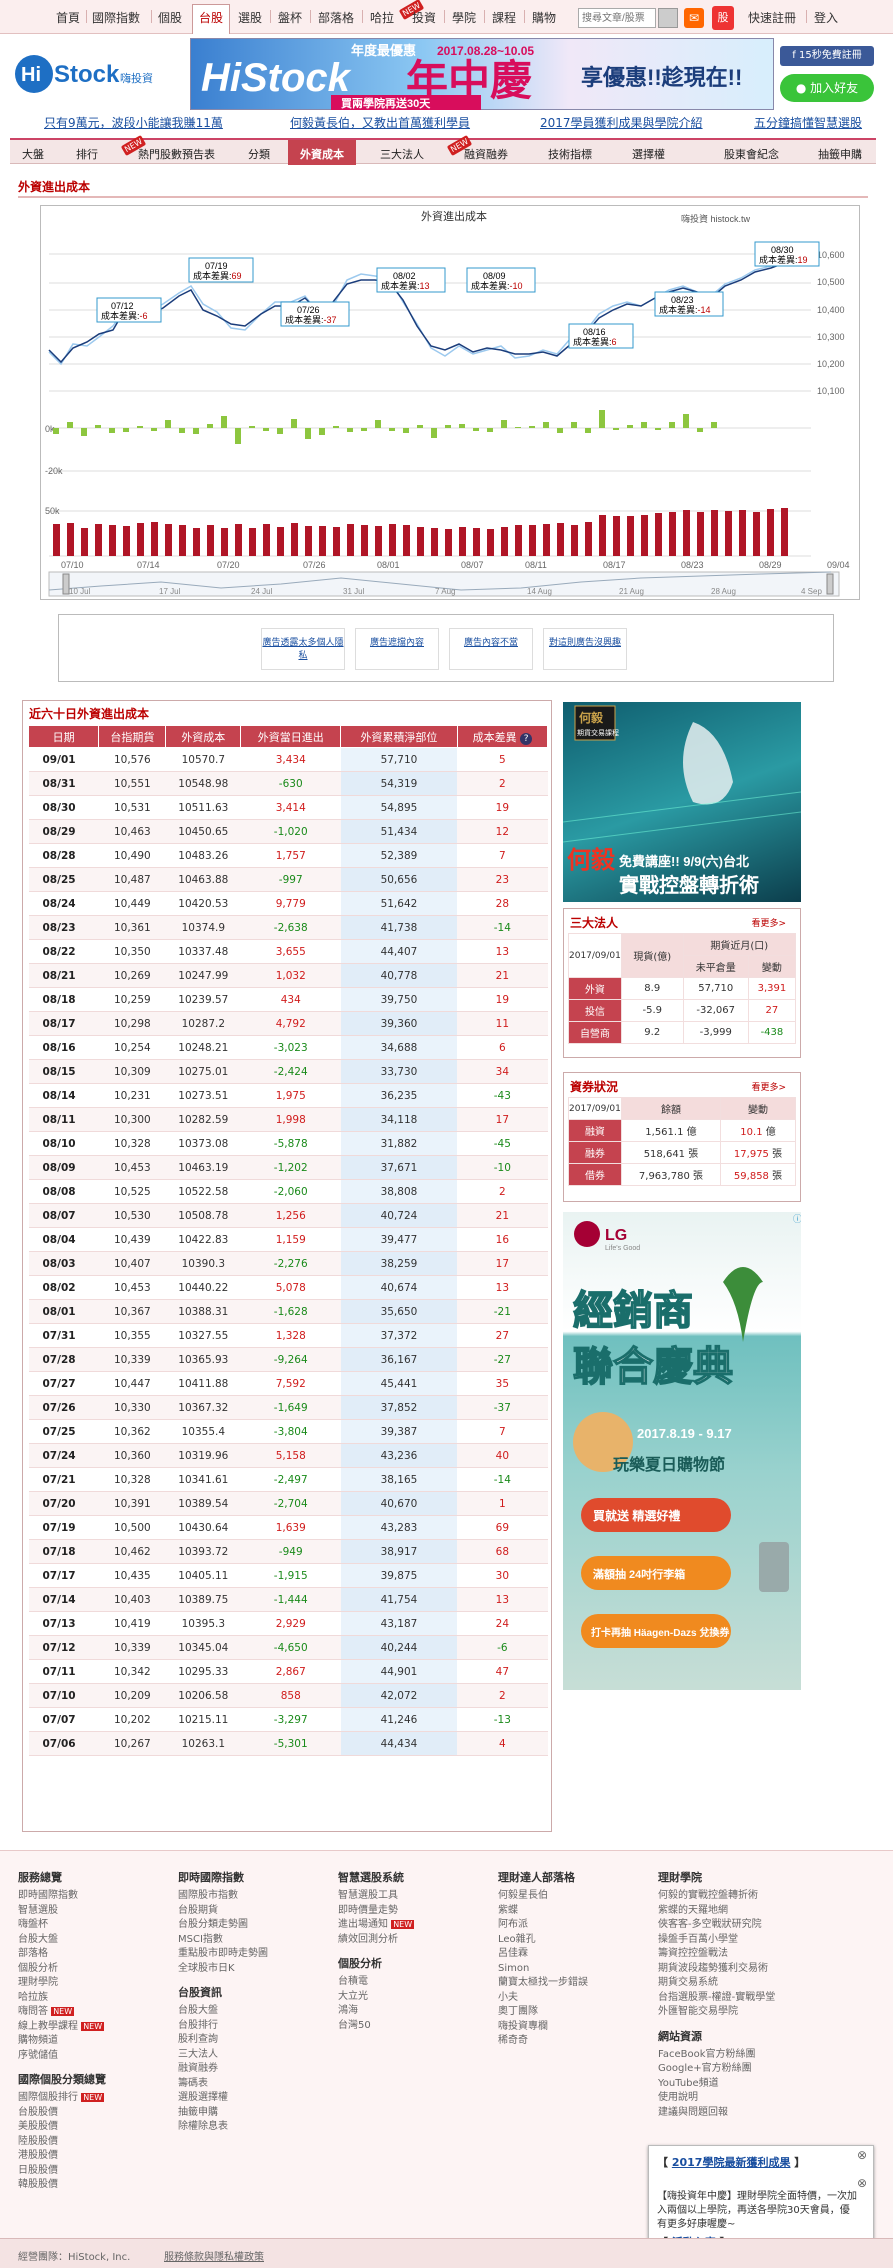 This screenshot has height=2268, width=893. Describe the element at coordinates (200, 1939) in the screenshot. I see `footer-link: MSCI指數` at that location.